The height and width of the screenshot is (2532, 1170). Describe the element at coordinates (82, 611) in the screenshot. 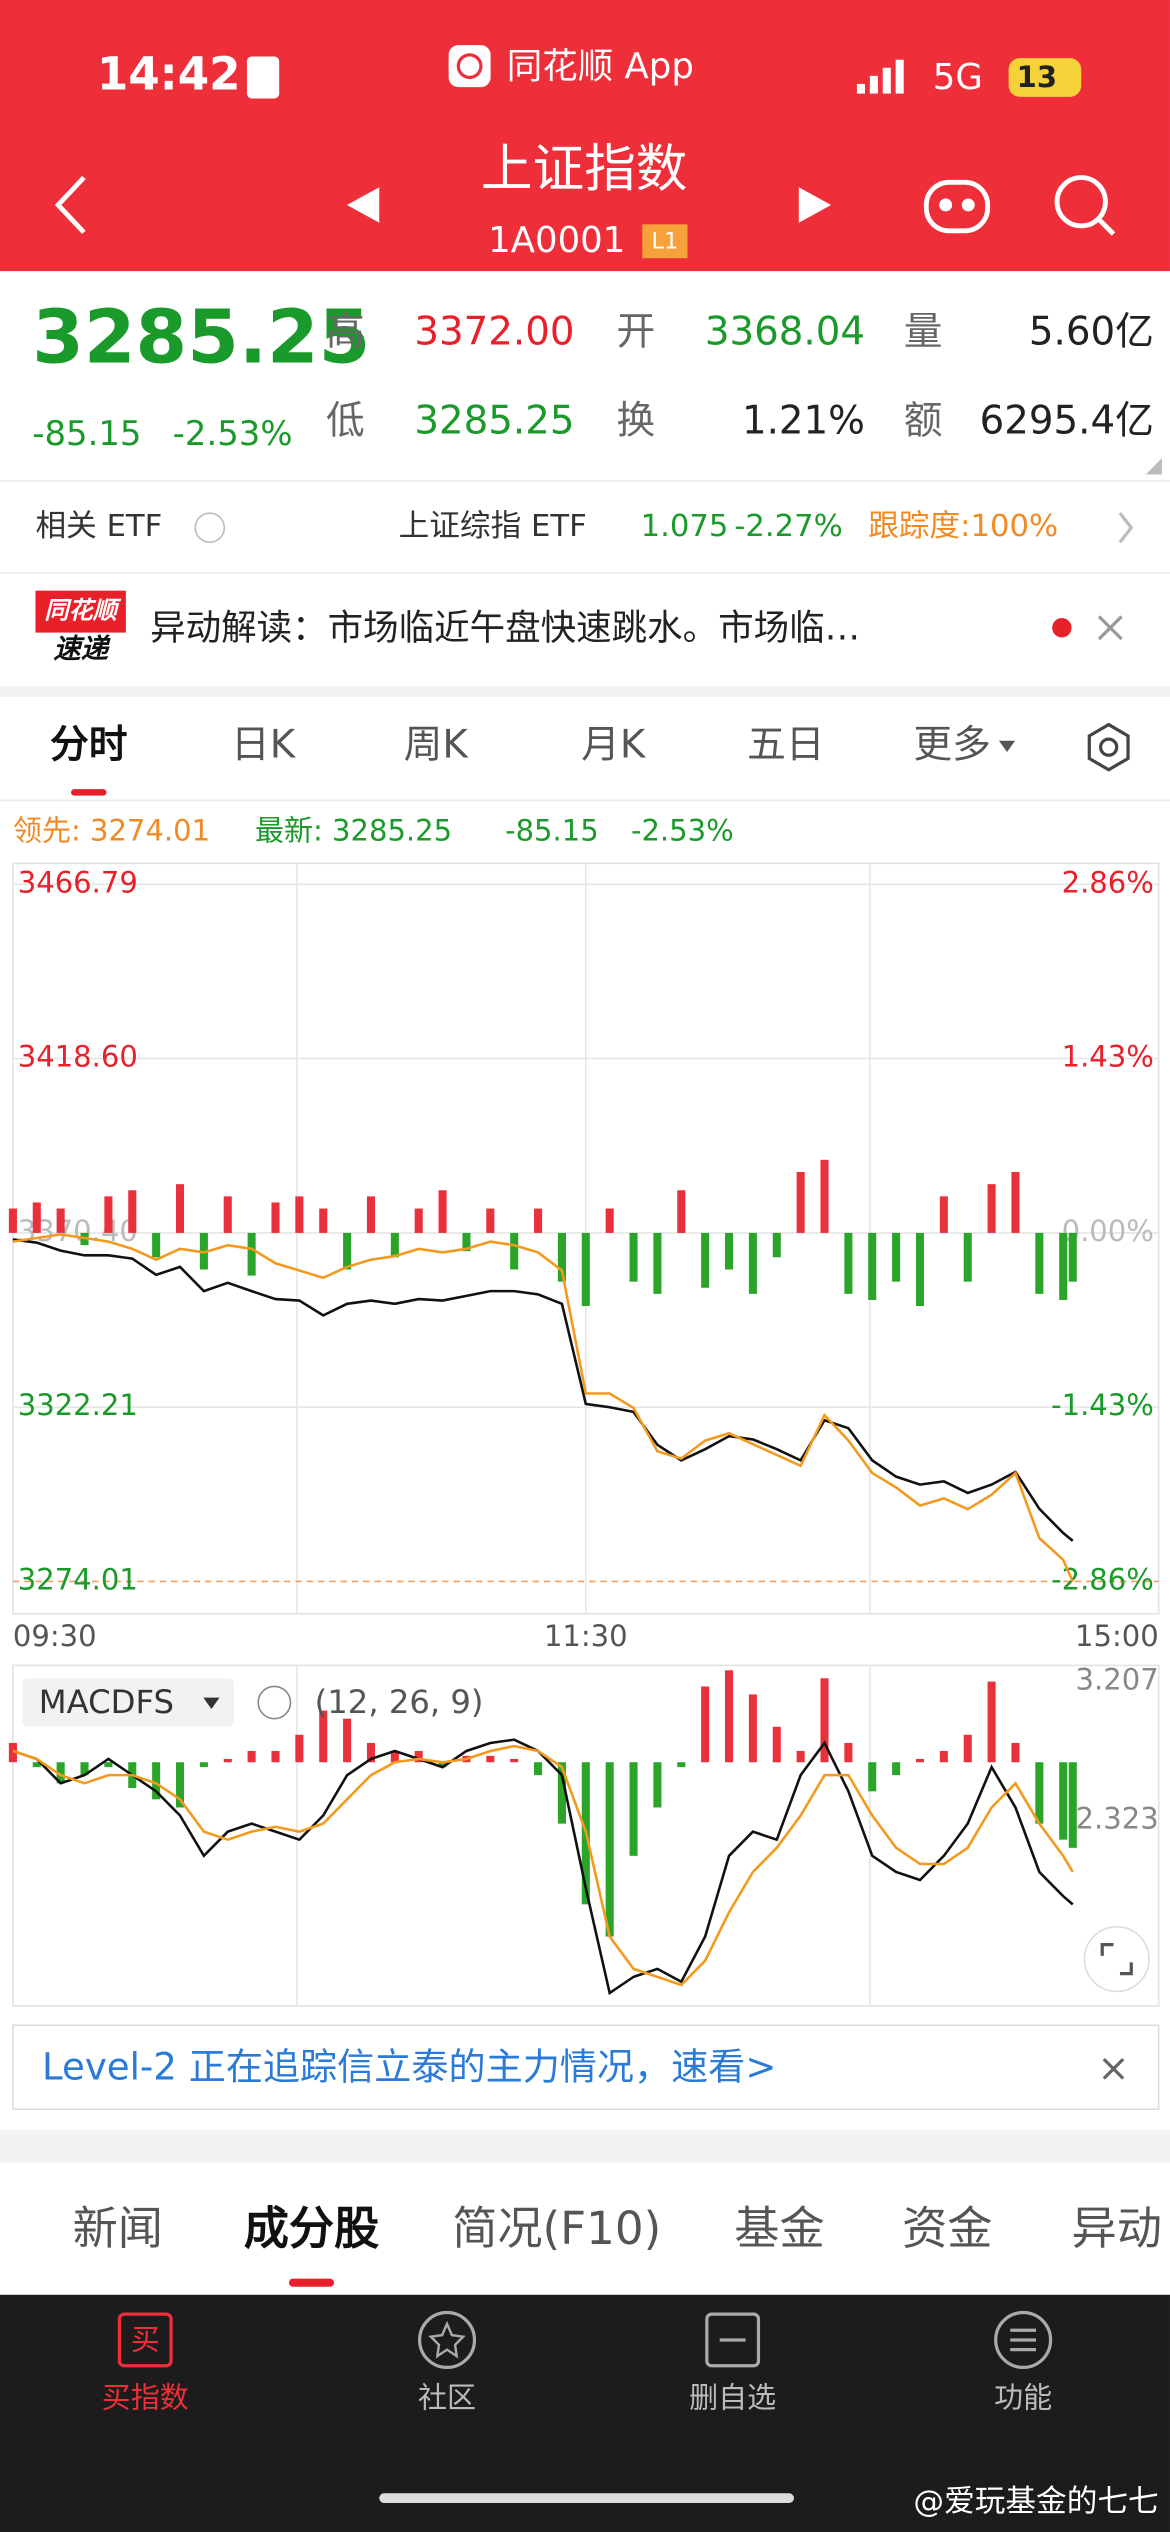

I see `news-badge-top: 同花顺` at that location.